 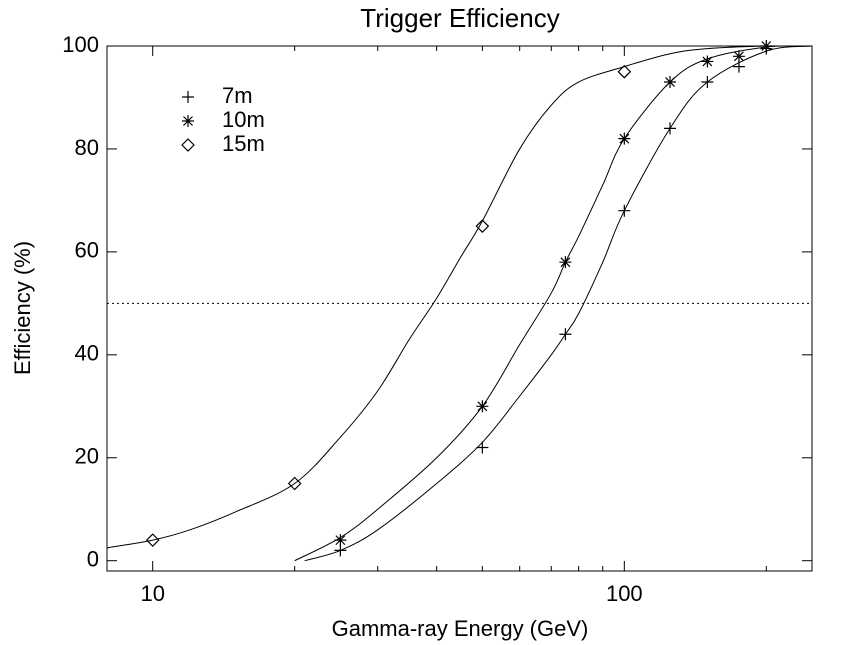 I want to click on y-axis-label: Efficiency (%), so click(x=22, y=308).